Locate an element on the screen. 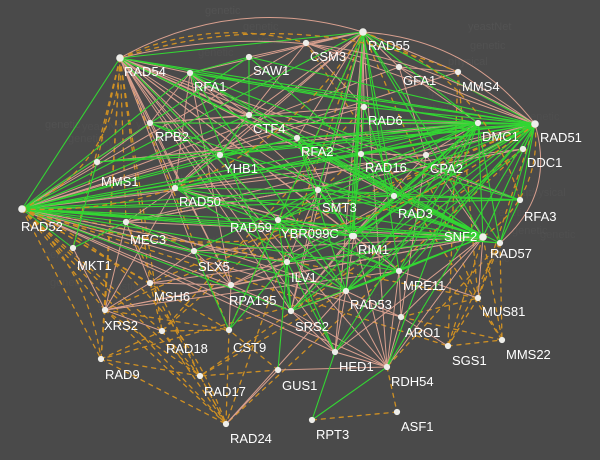 This screenshot has height=460, width=600. network-node-xrs2 is located at coordinates (105, 310).